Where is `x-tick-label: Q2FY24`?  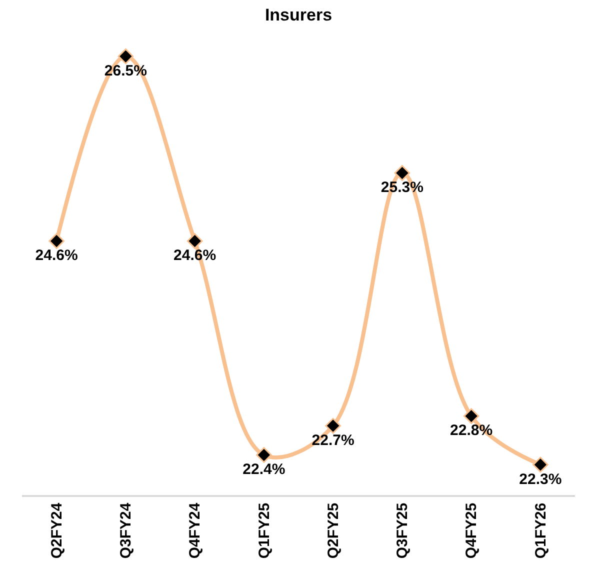 x-tick-label: Q2FY24 is located at coordinates (57, 530).